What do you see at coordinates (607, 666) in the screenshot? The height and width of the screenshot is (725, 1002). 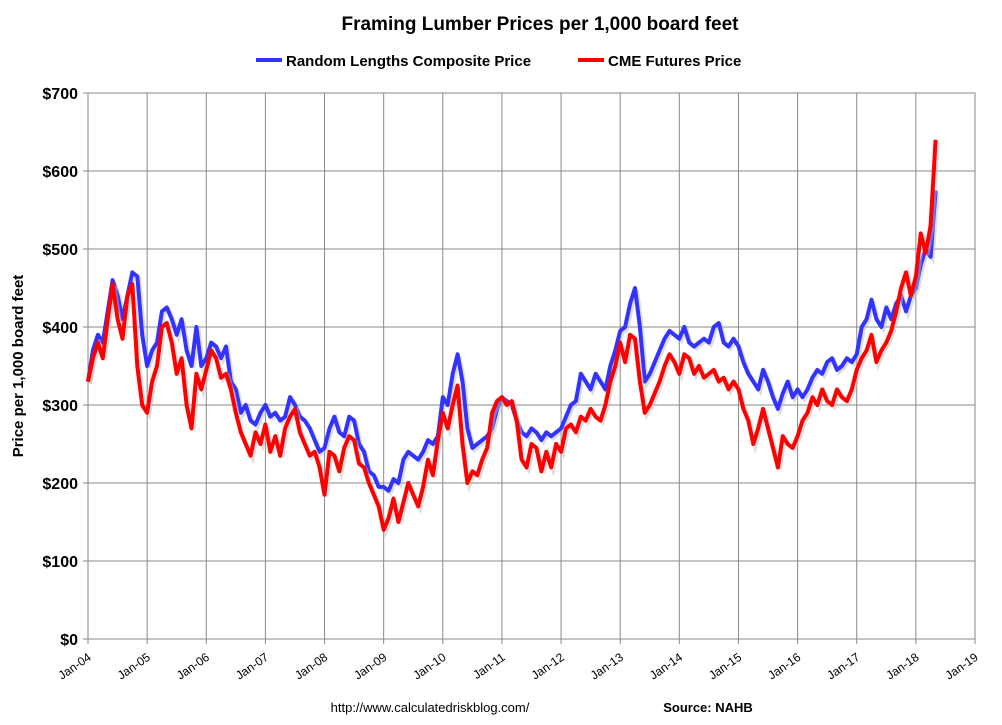 I see `x-tick-label: Jan-13` at bounding box center [607, 666].